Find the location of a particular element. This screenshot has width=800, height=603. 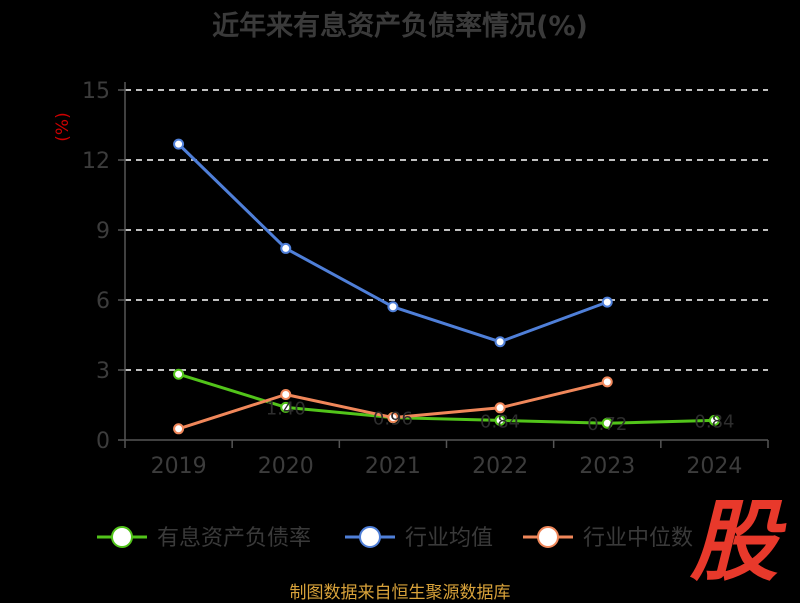

y-tick-label: 0 is located at coordinates (103, 441).